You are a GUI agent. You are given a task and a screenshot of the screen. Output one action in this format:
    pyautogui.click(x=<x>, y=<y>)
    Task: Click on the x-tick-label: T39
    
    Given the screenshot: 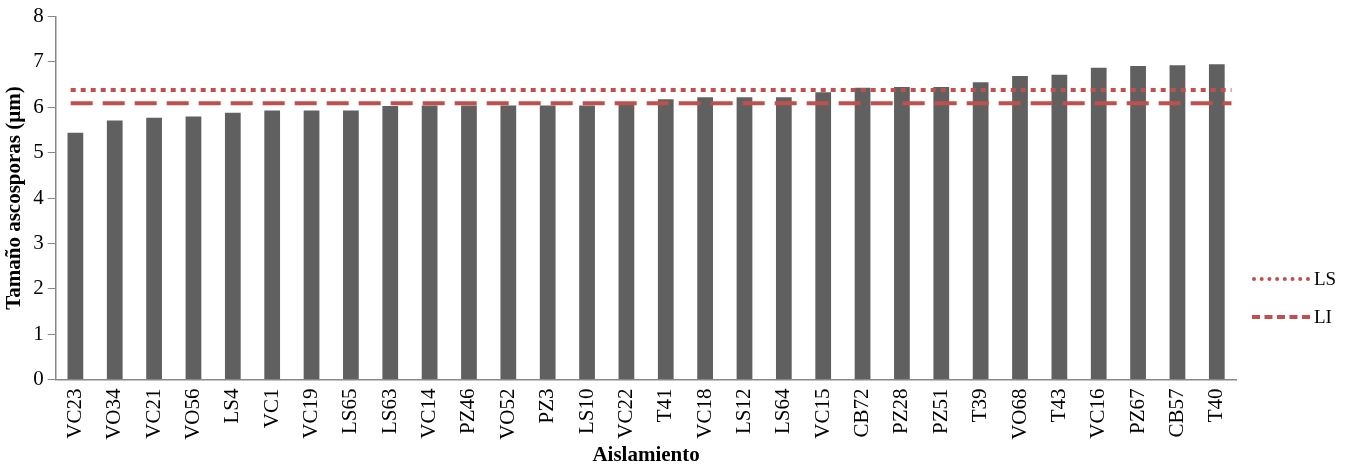 What is the action you would take?
    pyautogui.click(x=979, y=405)
    